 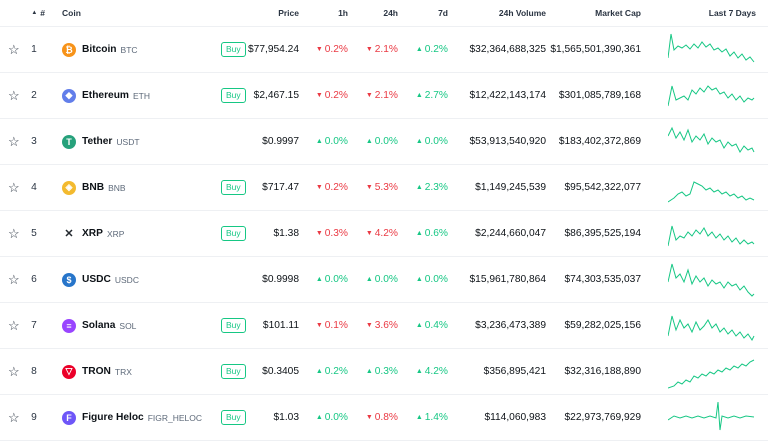 What do you see at coordinates (71, 13) in the screenshot?
I see `coin-header: Coin` at bounding box center [71, 13].